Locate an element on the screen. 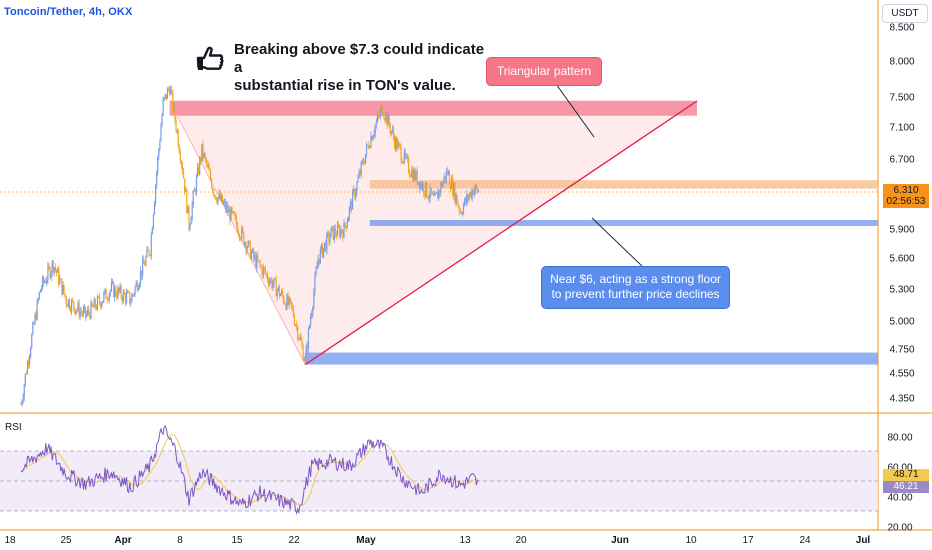 The image size is (932, 550). time-axis: 18 25 Apr 8 15 22 May 13 20 Jun 10 17 24 Jul is located at coordinates (437, 540).